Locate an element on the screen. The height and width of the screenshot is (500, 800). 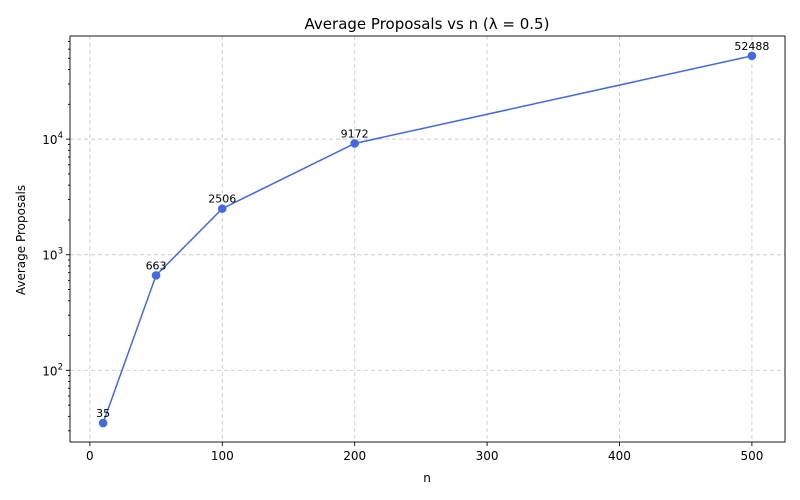
data-label: 663 is located at coordinates (156, 265).